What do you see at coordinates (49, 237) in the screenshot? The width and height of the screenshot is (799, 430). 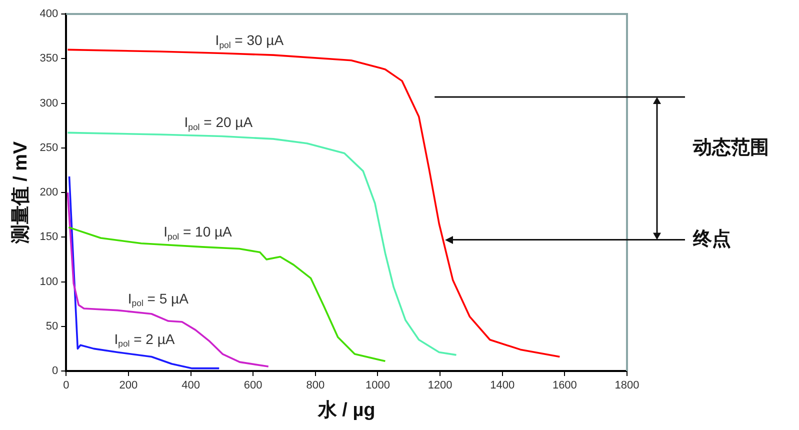 I see `y-tick-label: 150` at bounding box center [49, 237].